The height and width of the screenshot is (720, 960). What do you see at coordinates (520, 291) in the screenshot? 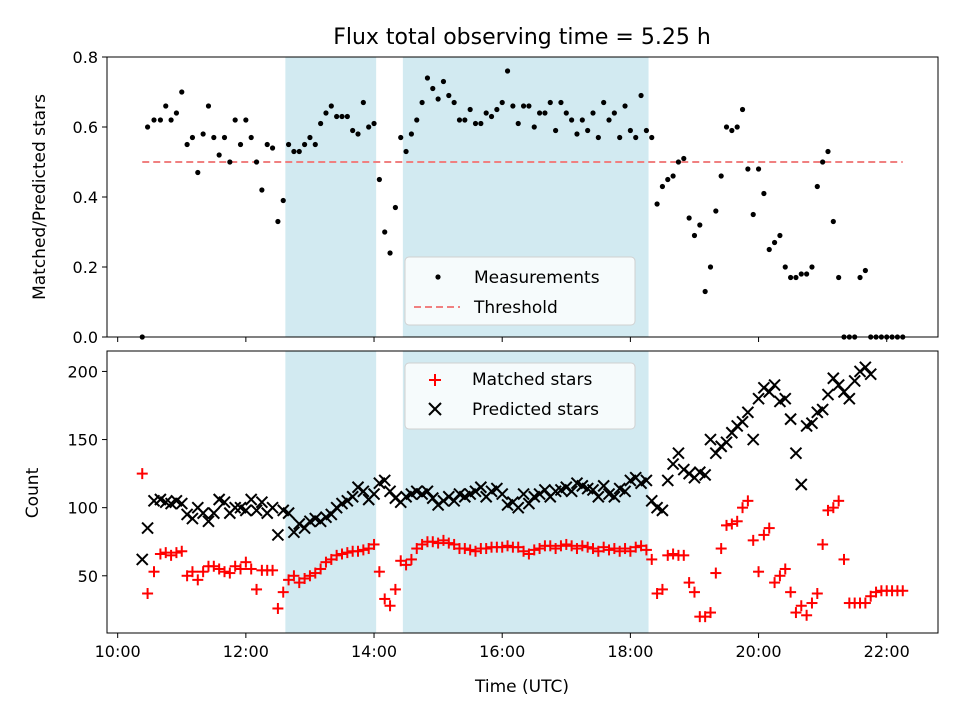
I see `top-legend-box` at bounding box center [520, 291].